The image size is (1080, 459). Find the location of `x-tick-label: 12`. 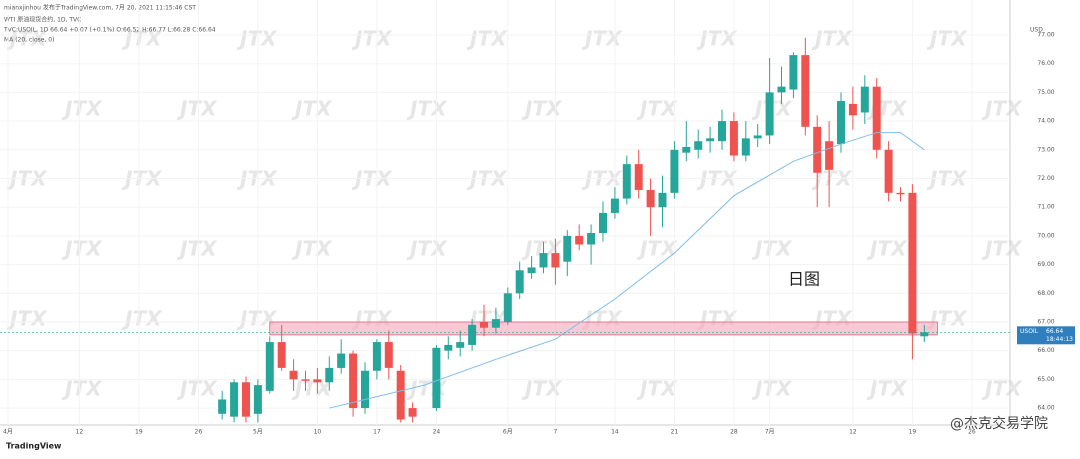

x-tick-label: 12 is located at coordinates (80, 432).